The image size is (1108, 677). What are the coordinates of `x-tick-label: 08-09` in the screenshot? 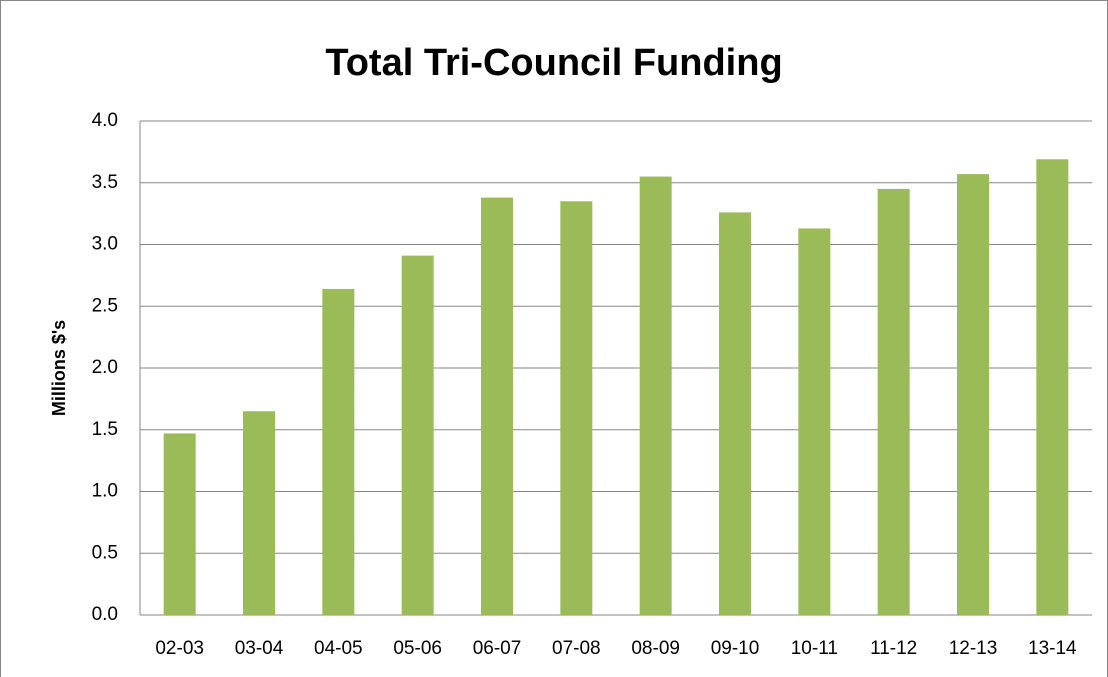 It's located at (655, 648).